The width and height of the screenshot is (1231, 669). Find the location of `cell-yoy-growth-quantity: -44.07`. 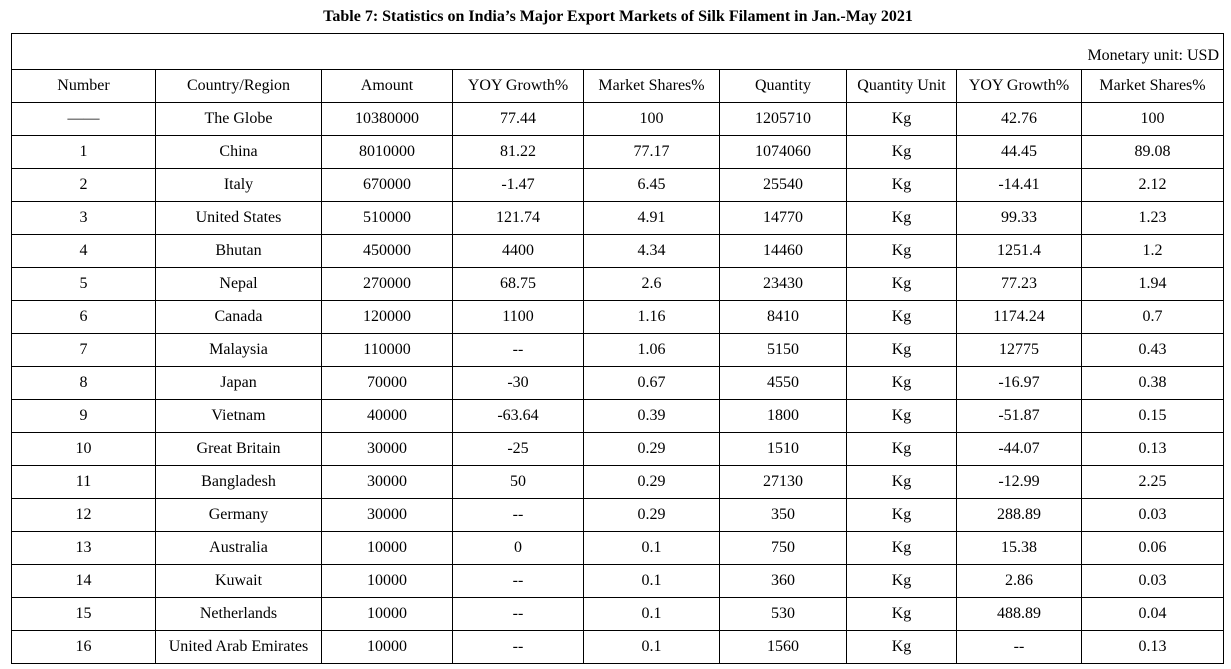

cell-yoy-growth-quantity: -44.07 is located at coordinates (1019, 449).